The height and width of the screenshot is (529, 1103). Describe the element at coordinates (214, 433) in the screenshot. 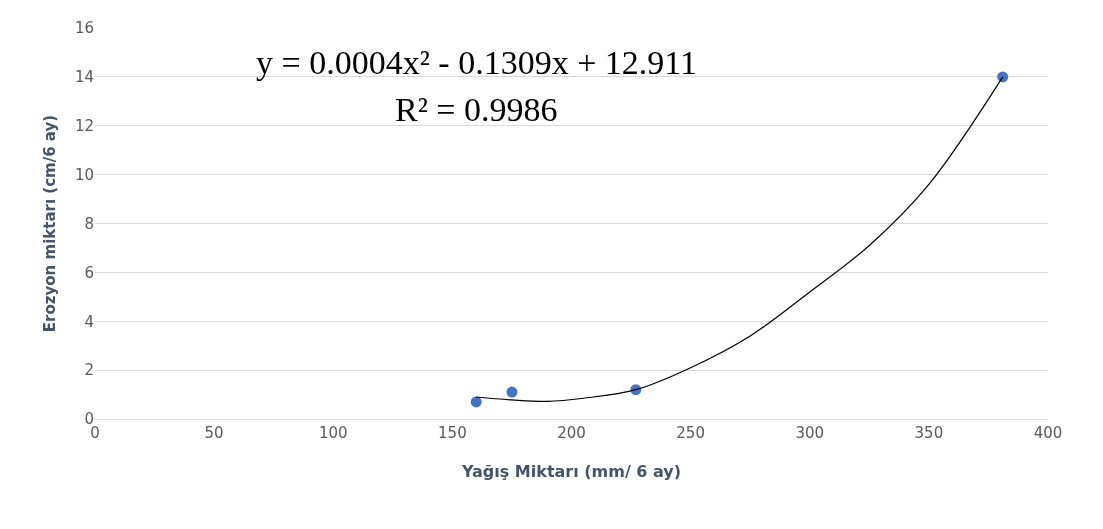

I see `x-tick-label: 50` at that location.